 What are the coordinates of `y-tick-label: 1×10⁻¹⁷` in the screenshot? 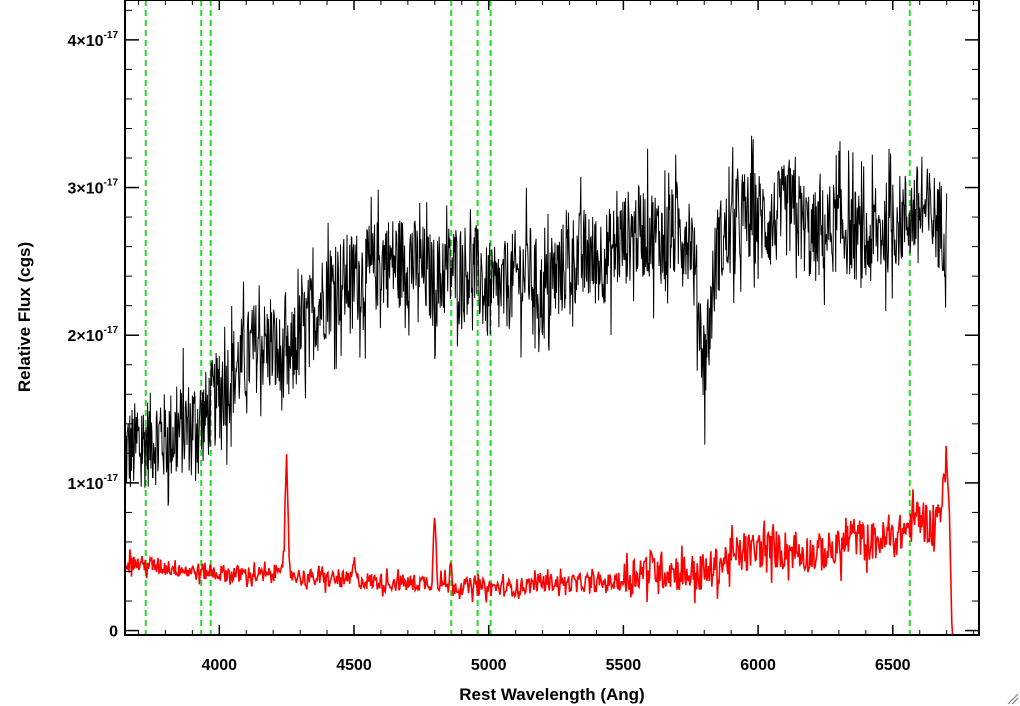 It's located at (93, 483).